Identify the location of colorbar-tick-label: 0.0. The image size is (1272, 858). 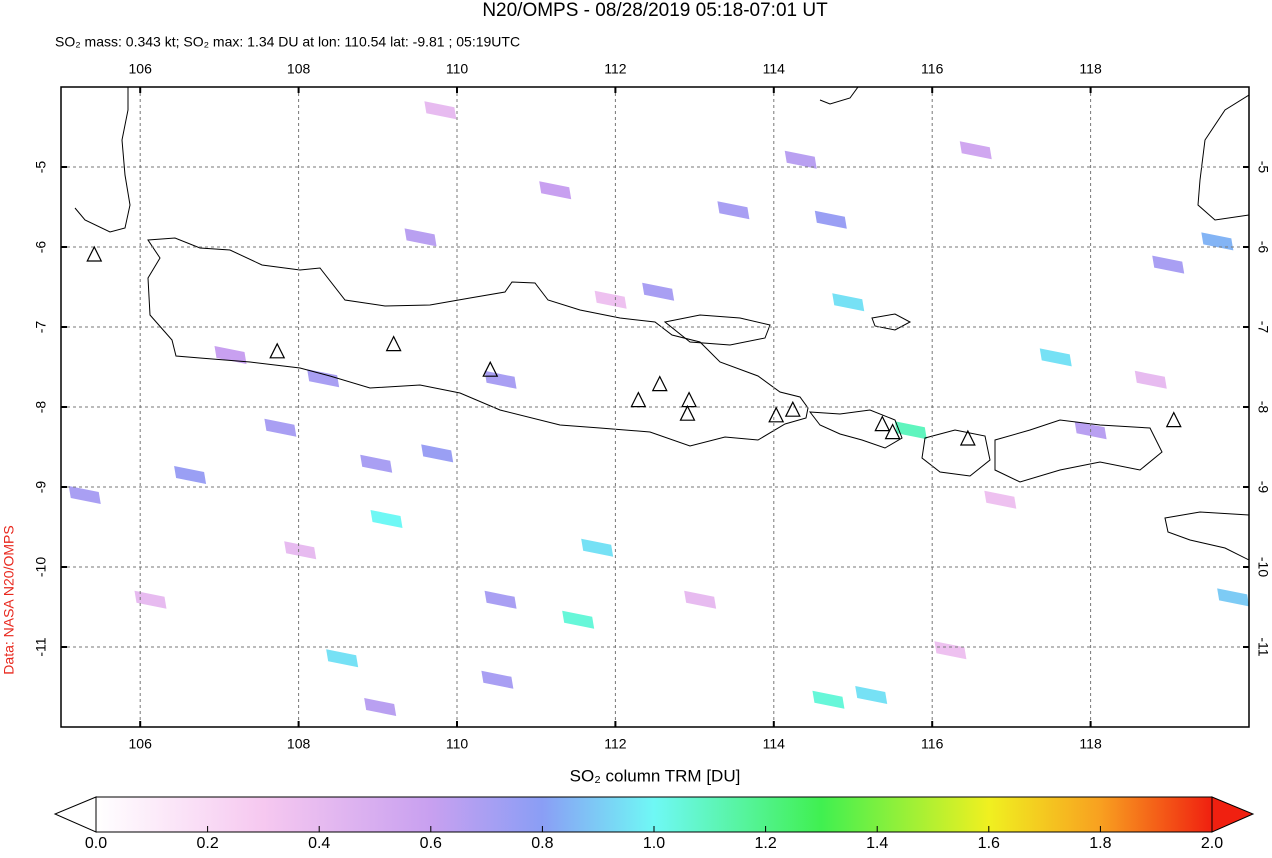
(96, 843).